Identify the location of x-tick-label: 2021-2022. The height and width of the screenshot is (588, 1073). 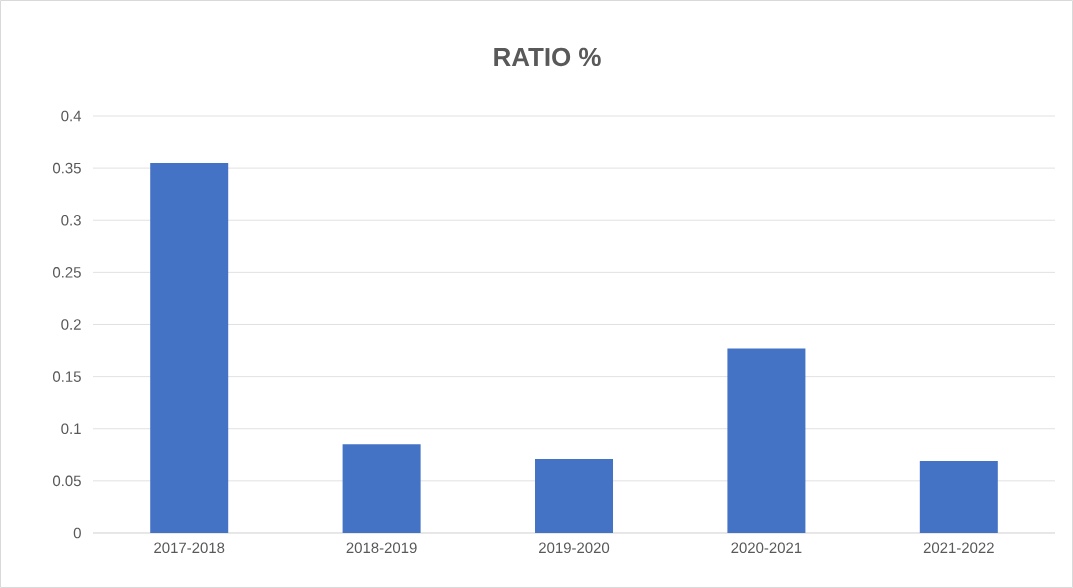
(958, 548).